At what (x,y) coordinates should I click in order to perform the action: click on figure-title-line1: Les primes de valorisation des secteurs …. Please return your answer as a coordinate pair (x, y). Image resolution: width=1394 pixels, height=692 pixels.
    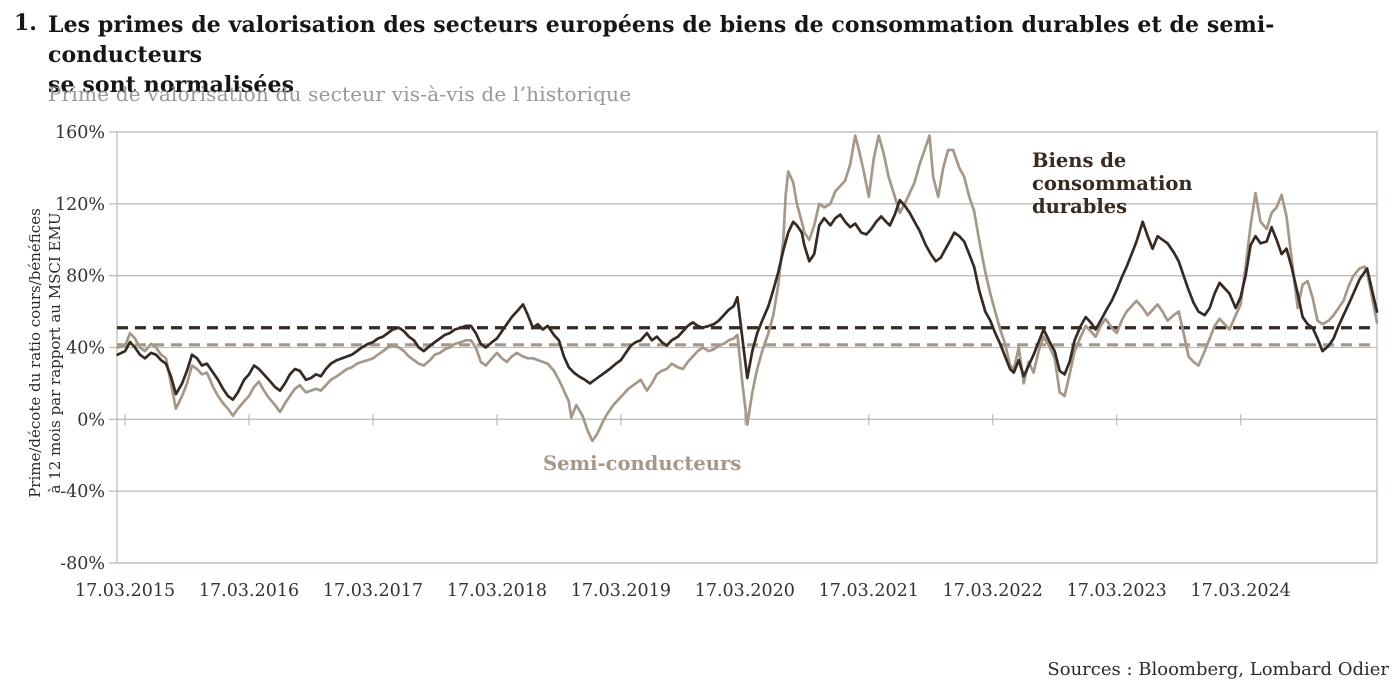
    Looking at the image, I should click on (661, 40).